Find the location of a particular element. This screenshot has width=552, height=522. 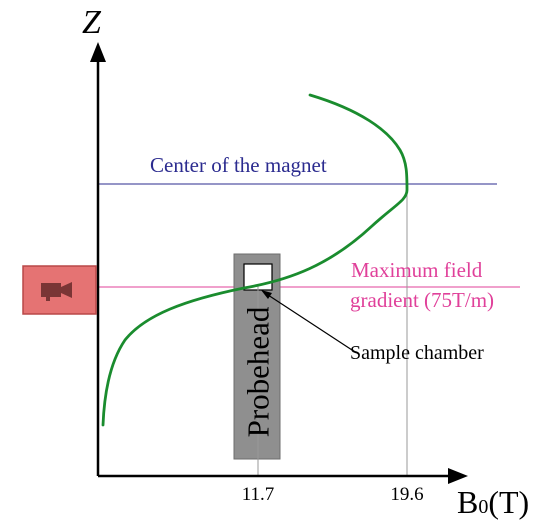

max-gradient-label-line1: Maximum field is located at coordinates (417, 270).